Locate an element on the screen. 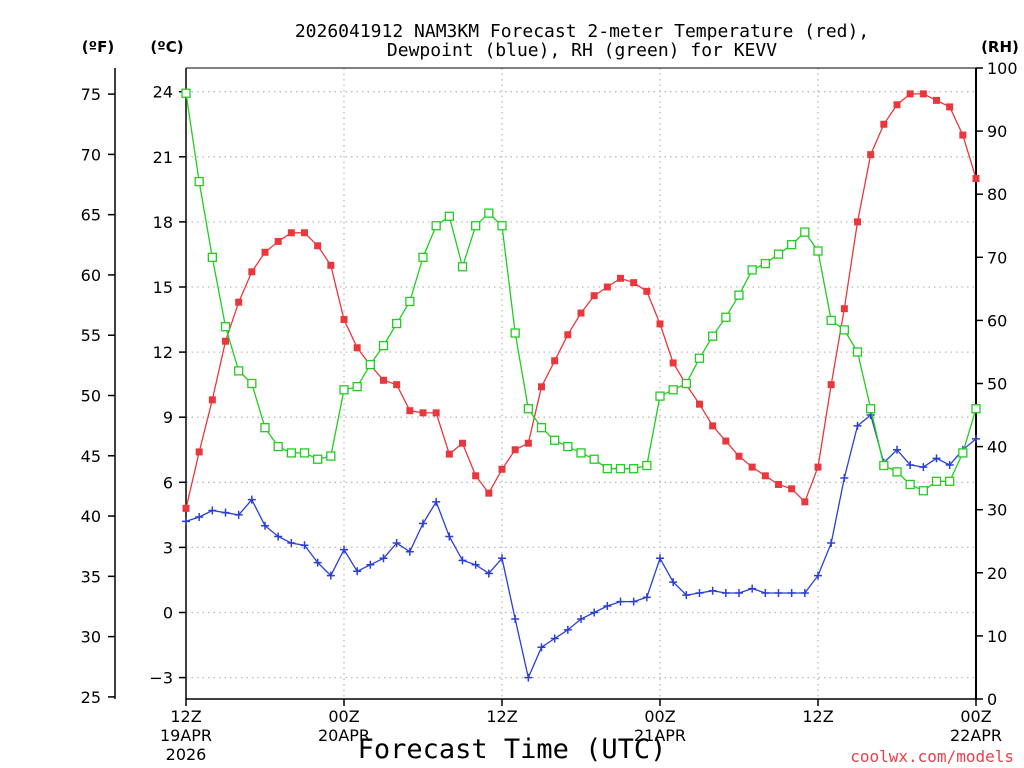 This screenshot has width=1024, height=768. celsius-tick-label: 18 is located at coordinates (163, 222).